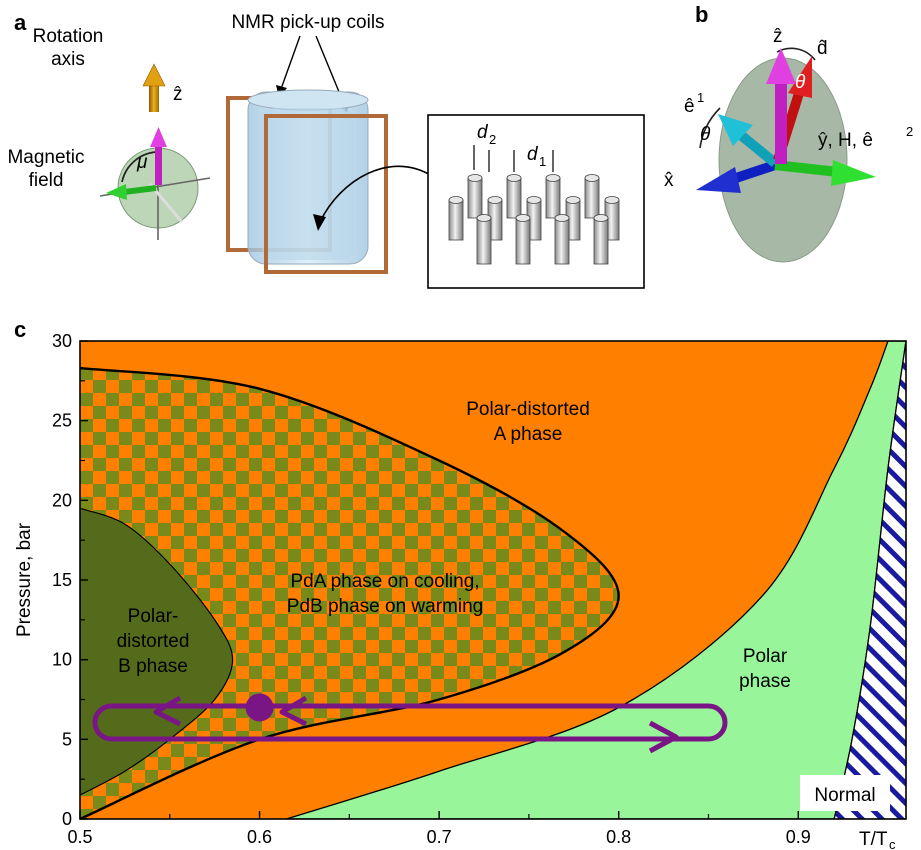 Image resolution: width=921 pixels, height=850 pixels. What do you see at coordinates (534, 219) in the screenshot?
I see `aerogel-pillars-icon` at bounding box center [534, 219].